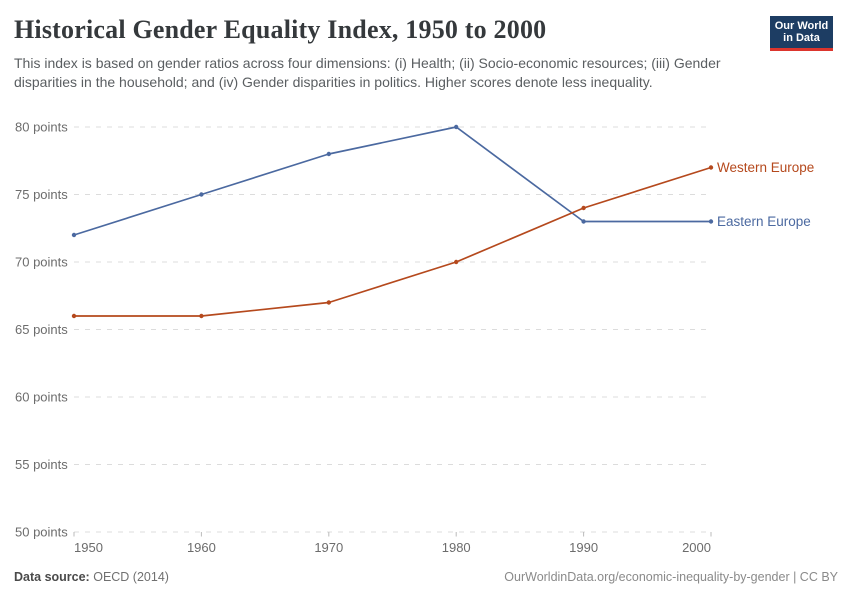 Image resolution: width=850 pixels, height=600 pixels. Describe the element at coordinates (41, 397) in the screenshot. I see `y-axis-label-60: 60 points` at that location.